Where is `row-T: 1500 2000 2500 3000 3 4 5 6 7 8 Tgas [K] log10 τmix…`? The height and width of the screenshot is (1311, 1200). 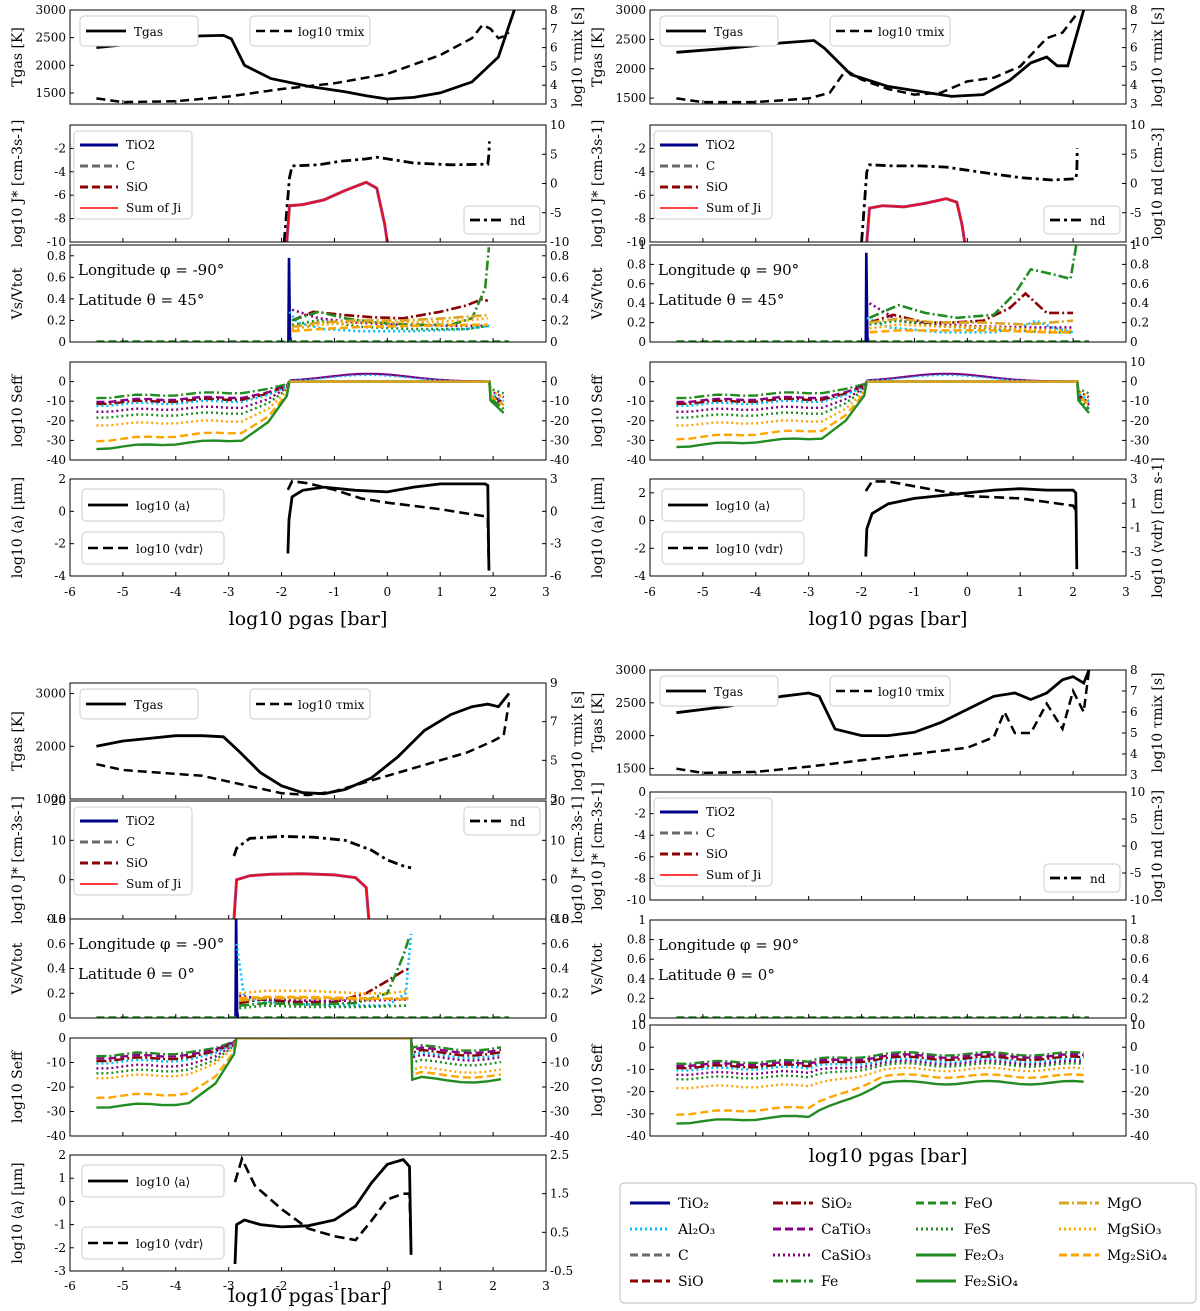 row-T: 1500 2000 2500 3000 3 4 5 6 7 8 Tgas [K] log10 τmix… is located at coordinates (878, 57).